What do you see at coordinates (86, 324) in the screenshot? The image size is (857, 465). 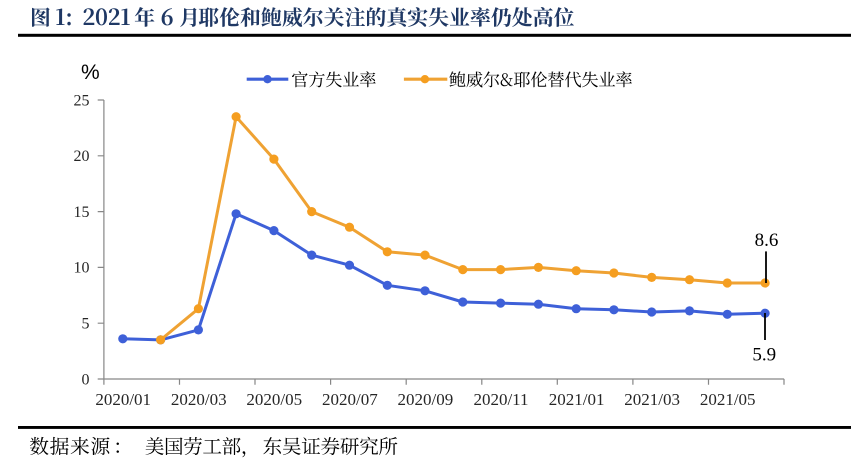 I see `svg-text: 5` at bounding box center [86, 324].